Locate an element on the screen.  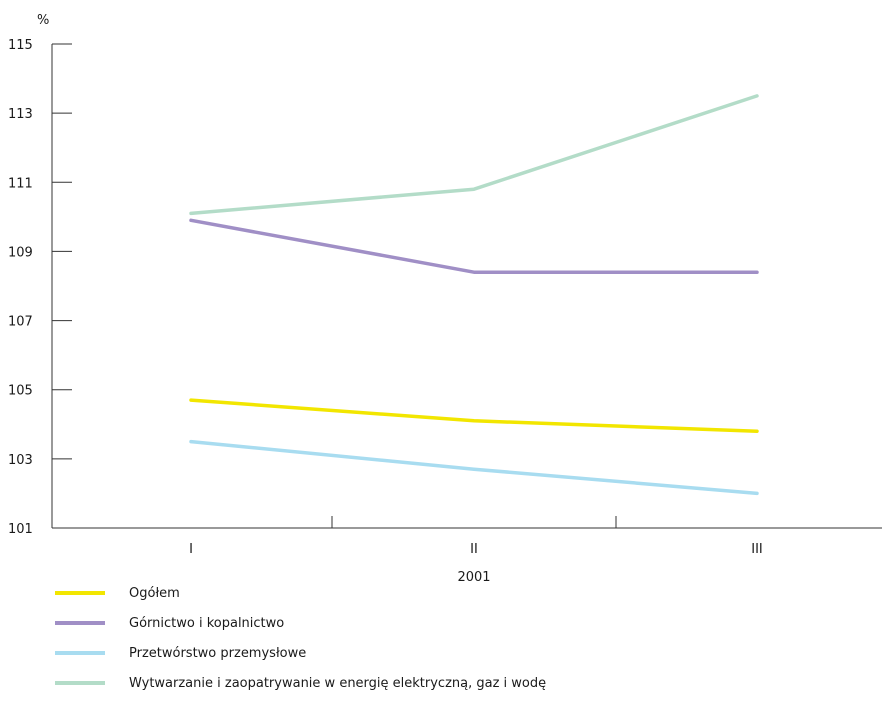
y-tick-label: 101 is located at coordinates (20, 529).